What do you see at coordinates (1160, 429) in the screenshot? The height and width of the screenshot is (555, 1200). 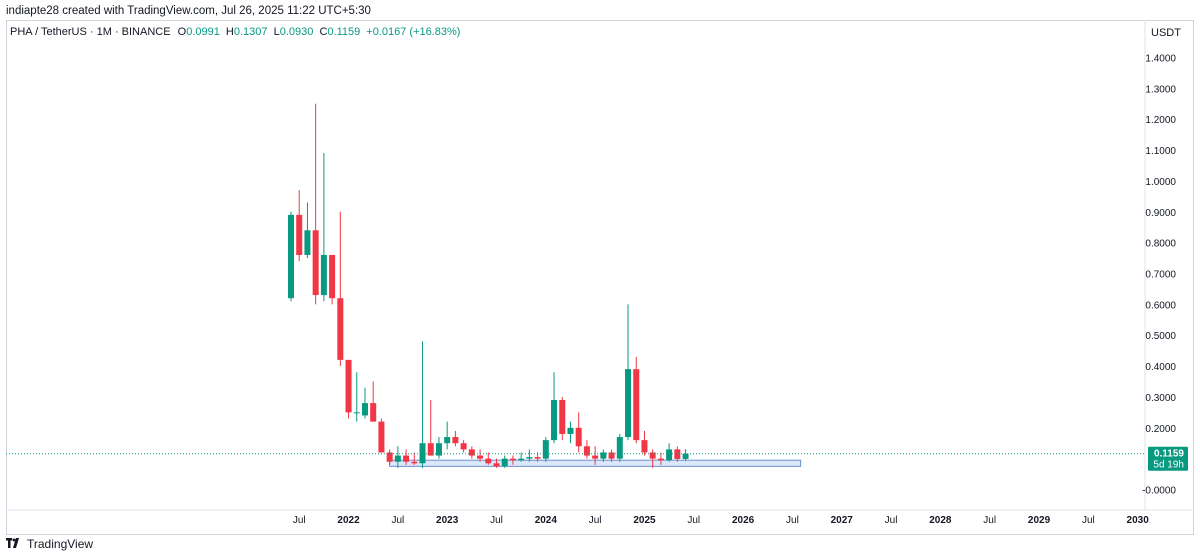 I see `price-tick-label: 0.2000` at bounding box center [1160, 429].